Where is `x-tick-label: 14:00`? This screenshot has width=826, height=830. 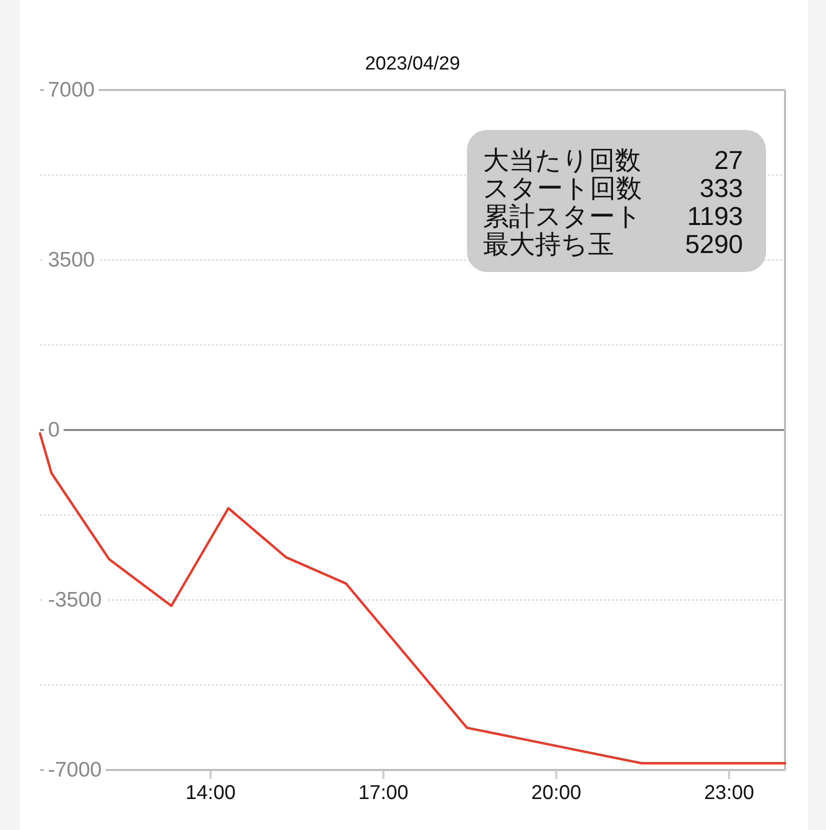
x-tick-label: 14:00 is located at coordinates (211, 793).